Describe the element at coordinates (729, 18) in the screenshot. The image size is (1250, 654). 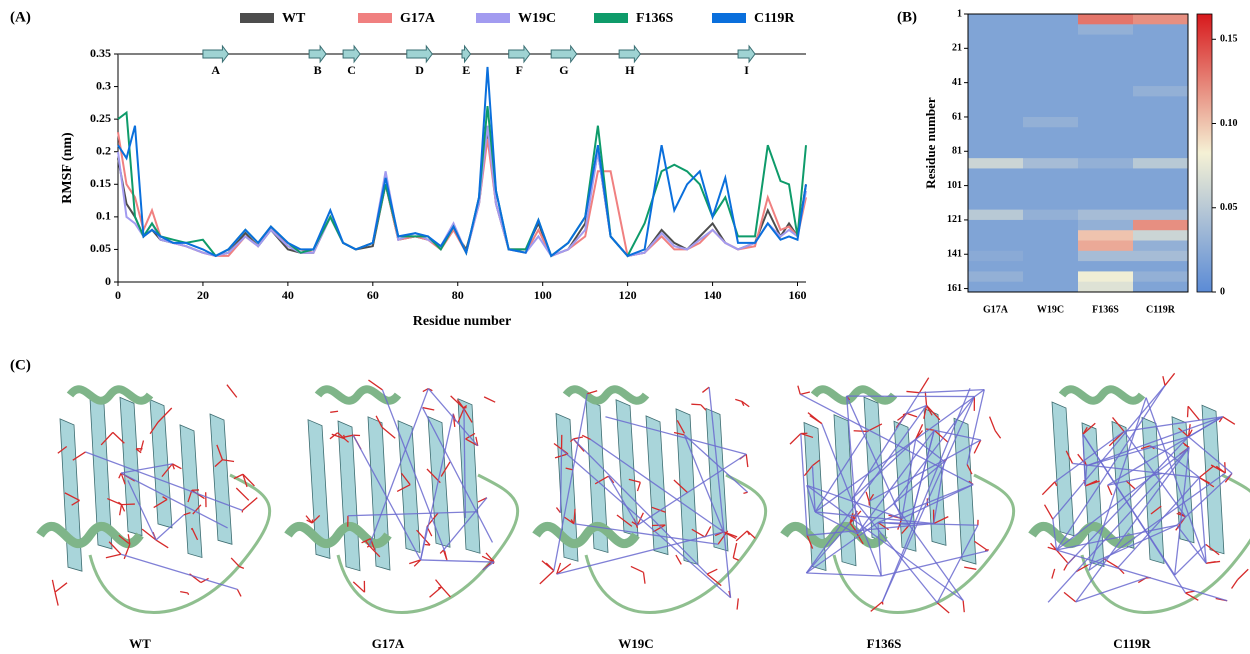
I see `legend-swatch` at that location.